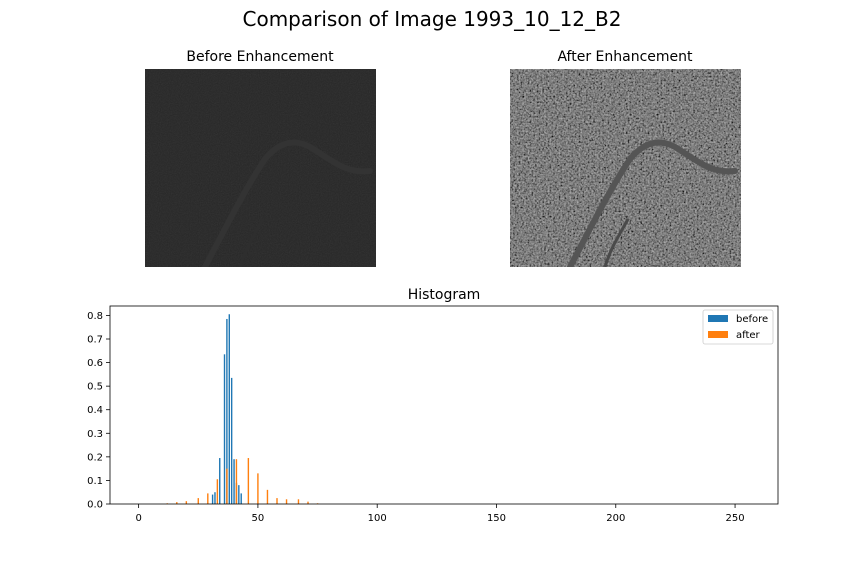 The height and width of the screenshot is (576, 864). Describe the element at coordinates (496, 518) in the screenshot. I see `x-tick-label: 150` at that location.